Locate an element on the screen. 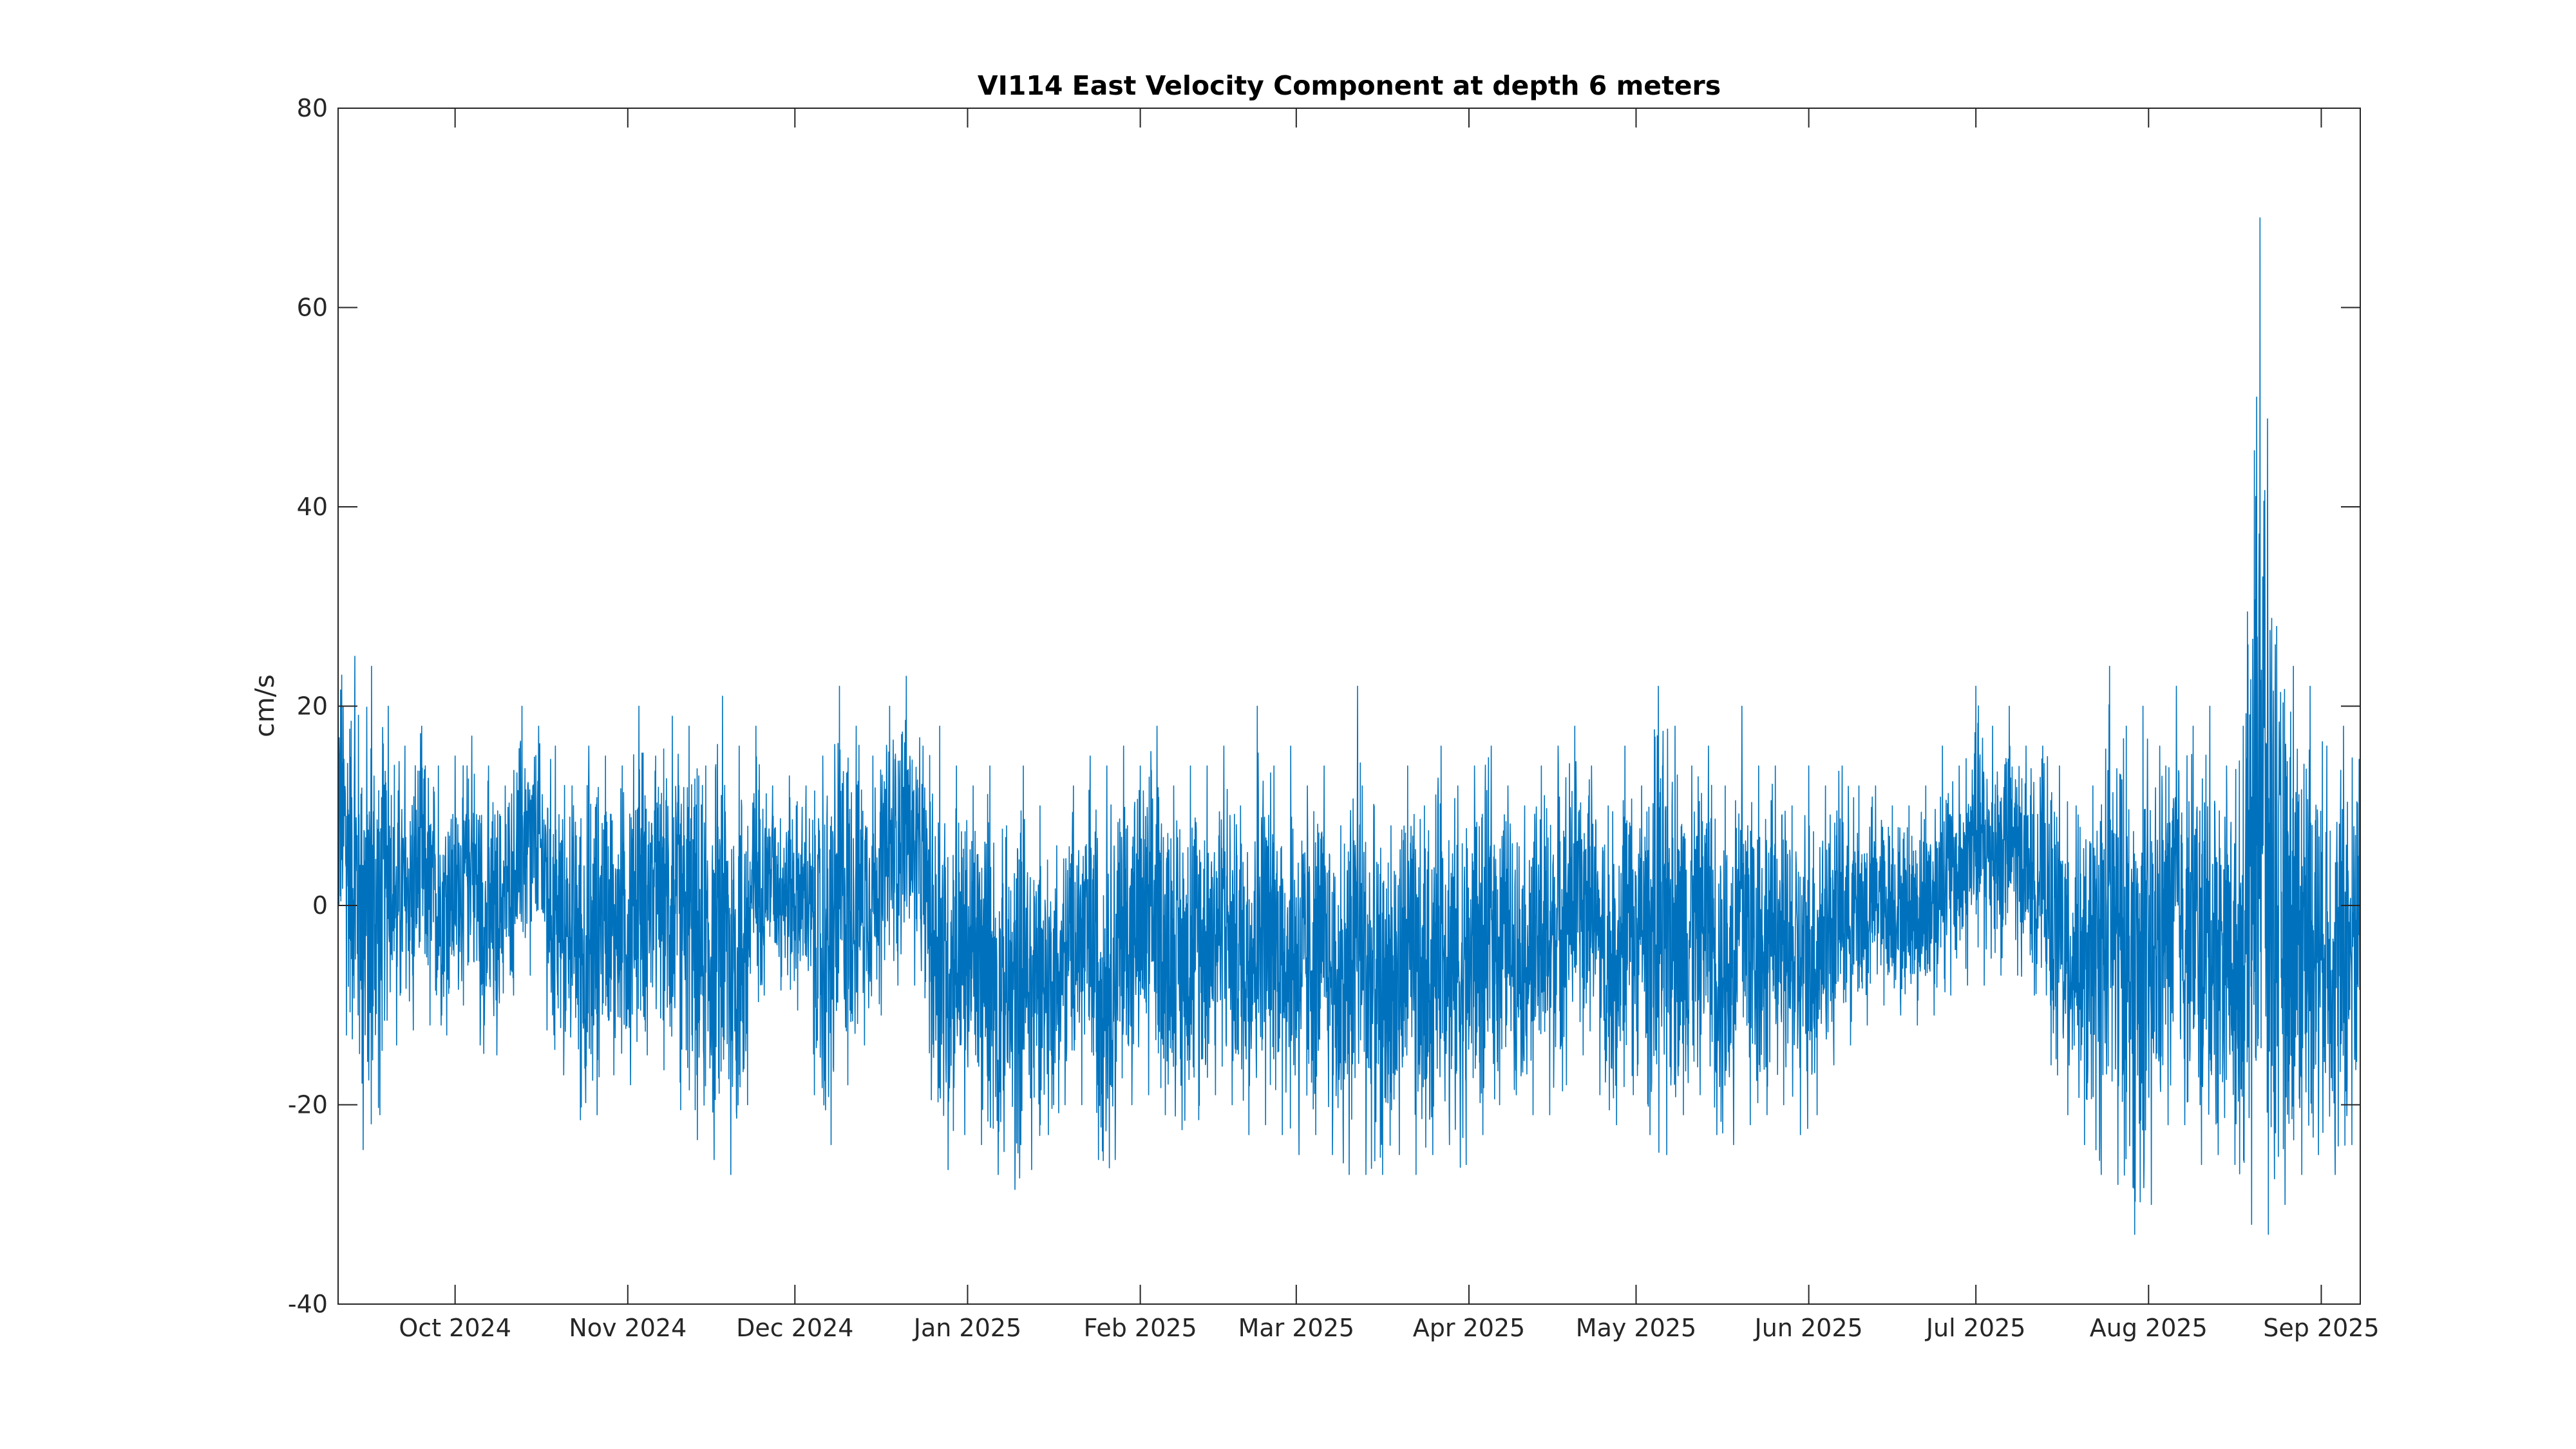 This screenshot has width=2576, height=1449. x-tick-label: Jun 2025 is located at coordinates (1808, 1328).